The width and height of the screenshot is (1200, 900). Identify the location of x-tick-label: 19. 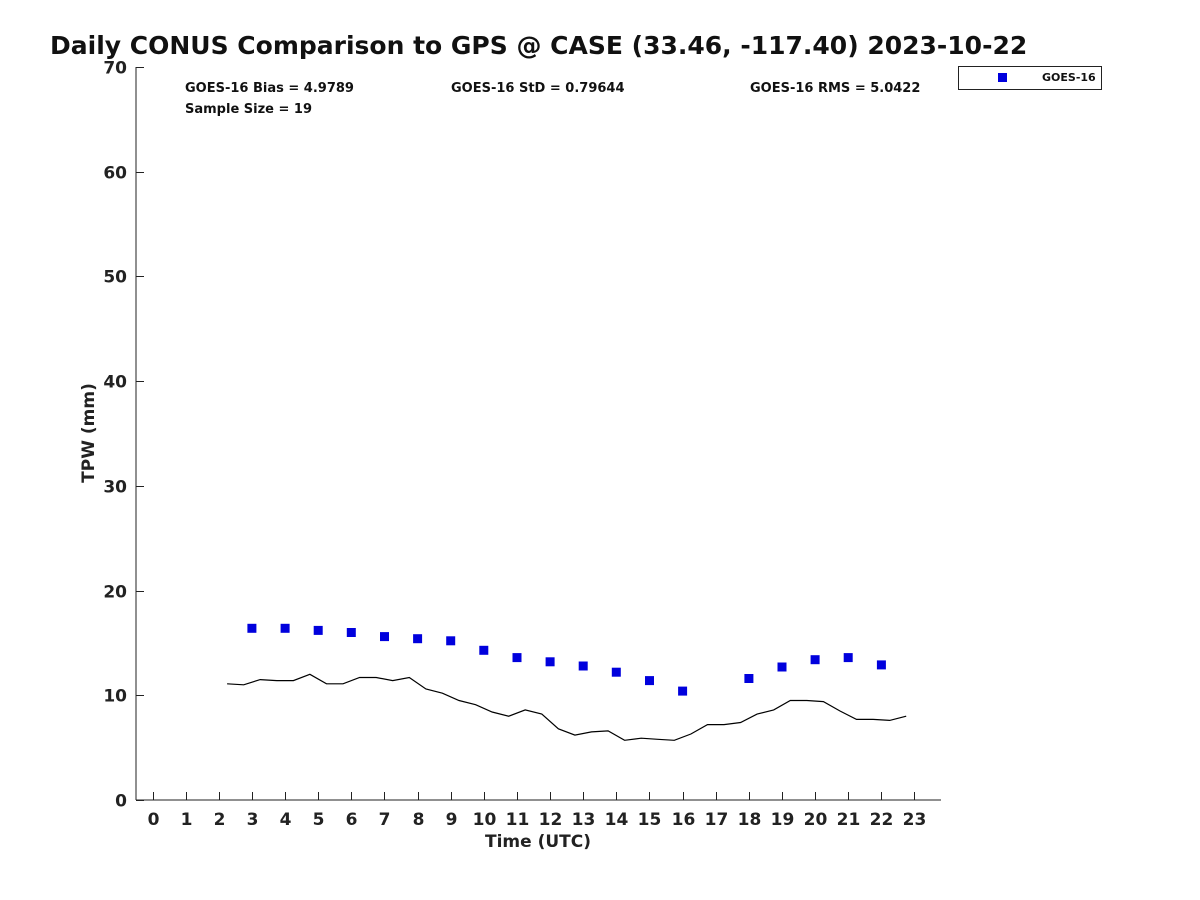
(783, 820).